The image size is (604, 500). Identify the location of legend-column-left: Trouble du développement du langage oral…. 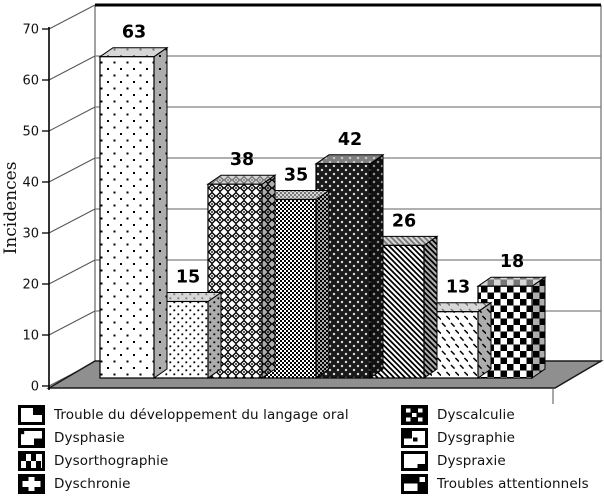
(183, 449).